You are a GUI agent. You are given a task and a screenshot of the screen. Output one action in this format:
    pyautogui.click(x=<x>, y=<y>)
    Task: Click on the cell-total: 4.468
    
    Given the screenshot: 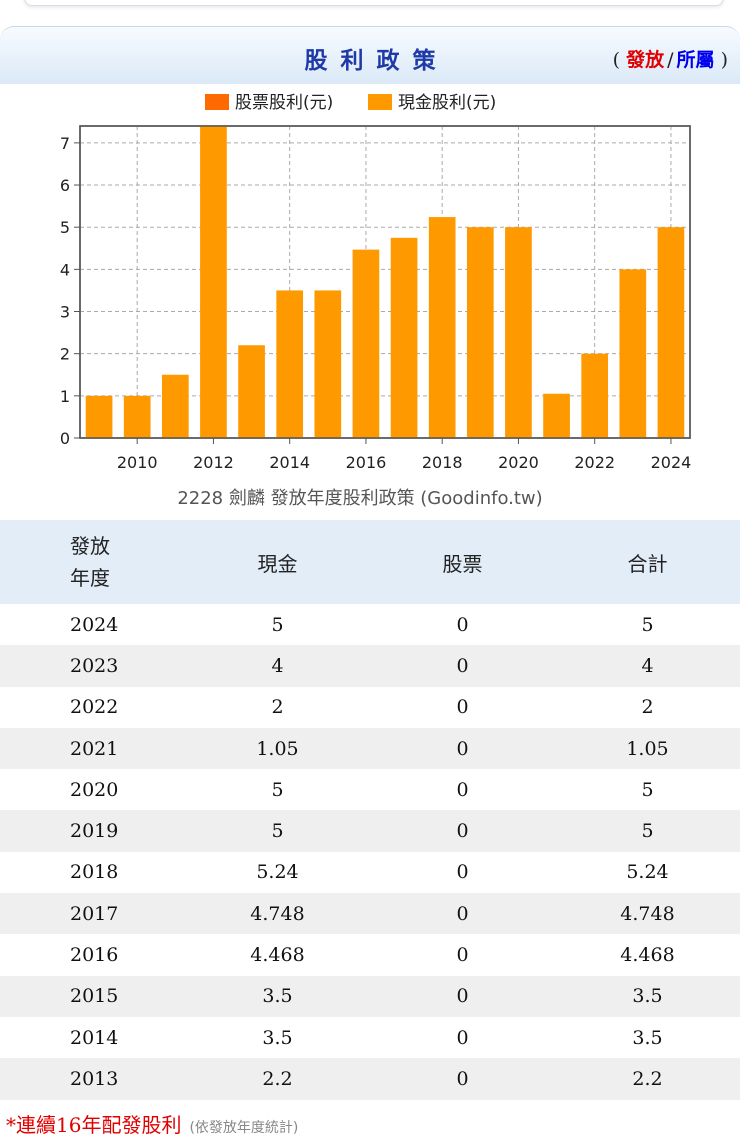 What is the action you would take?
    pyautogui.click(x=647, y=955)
    